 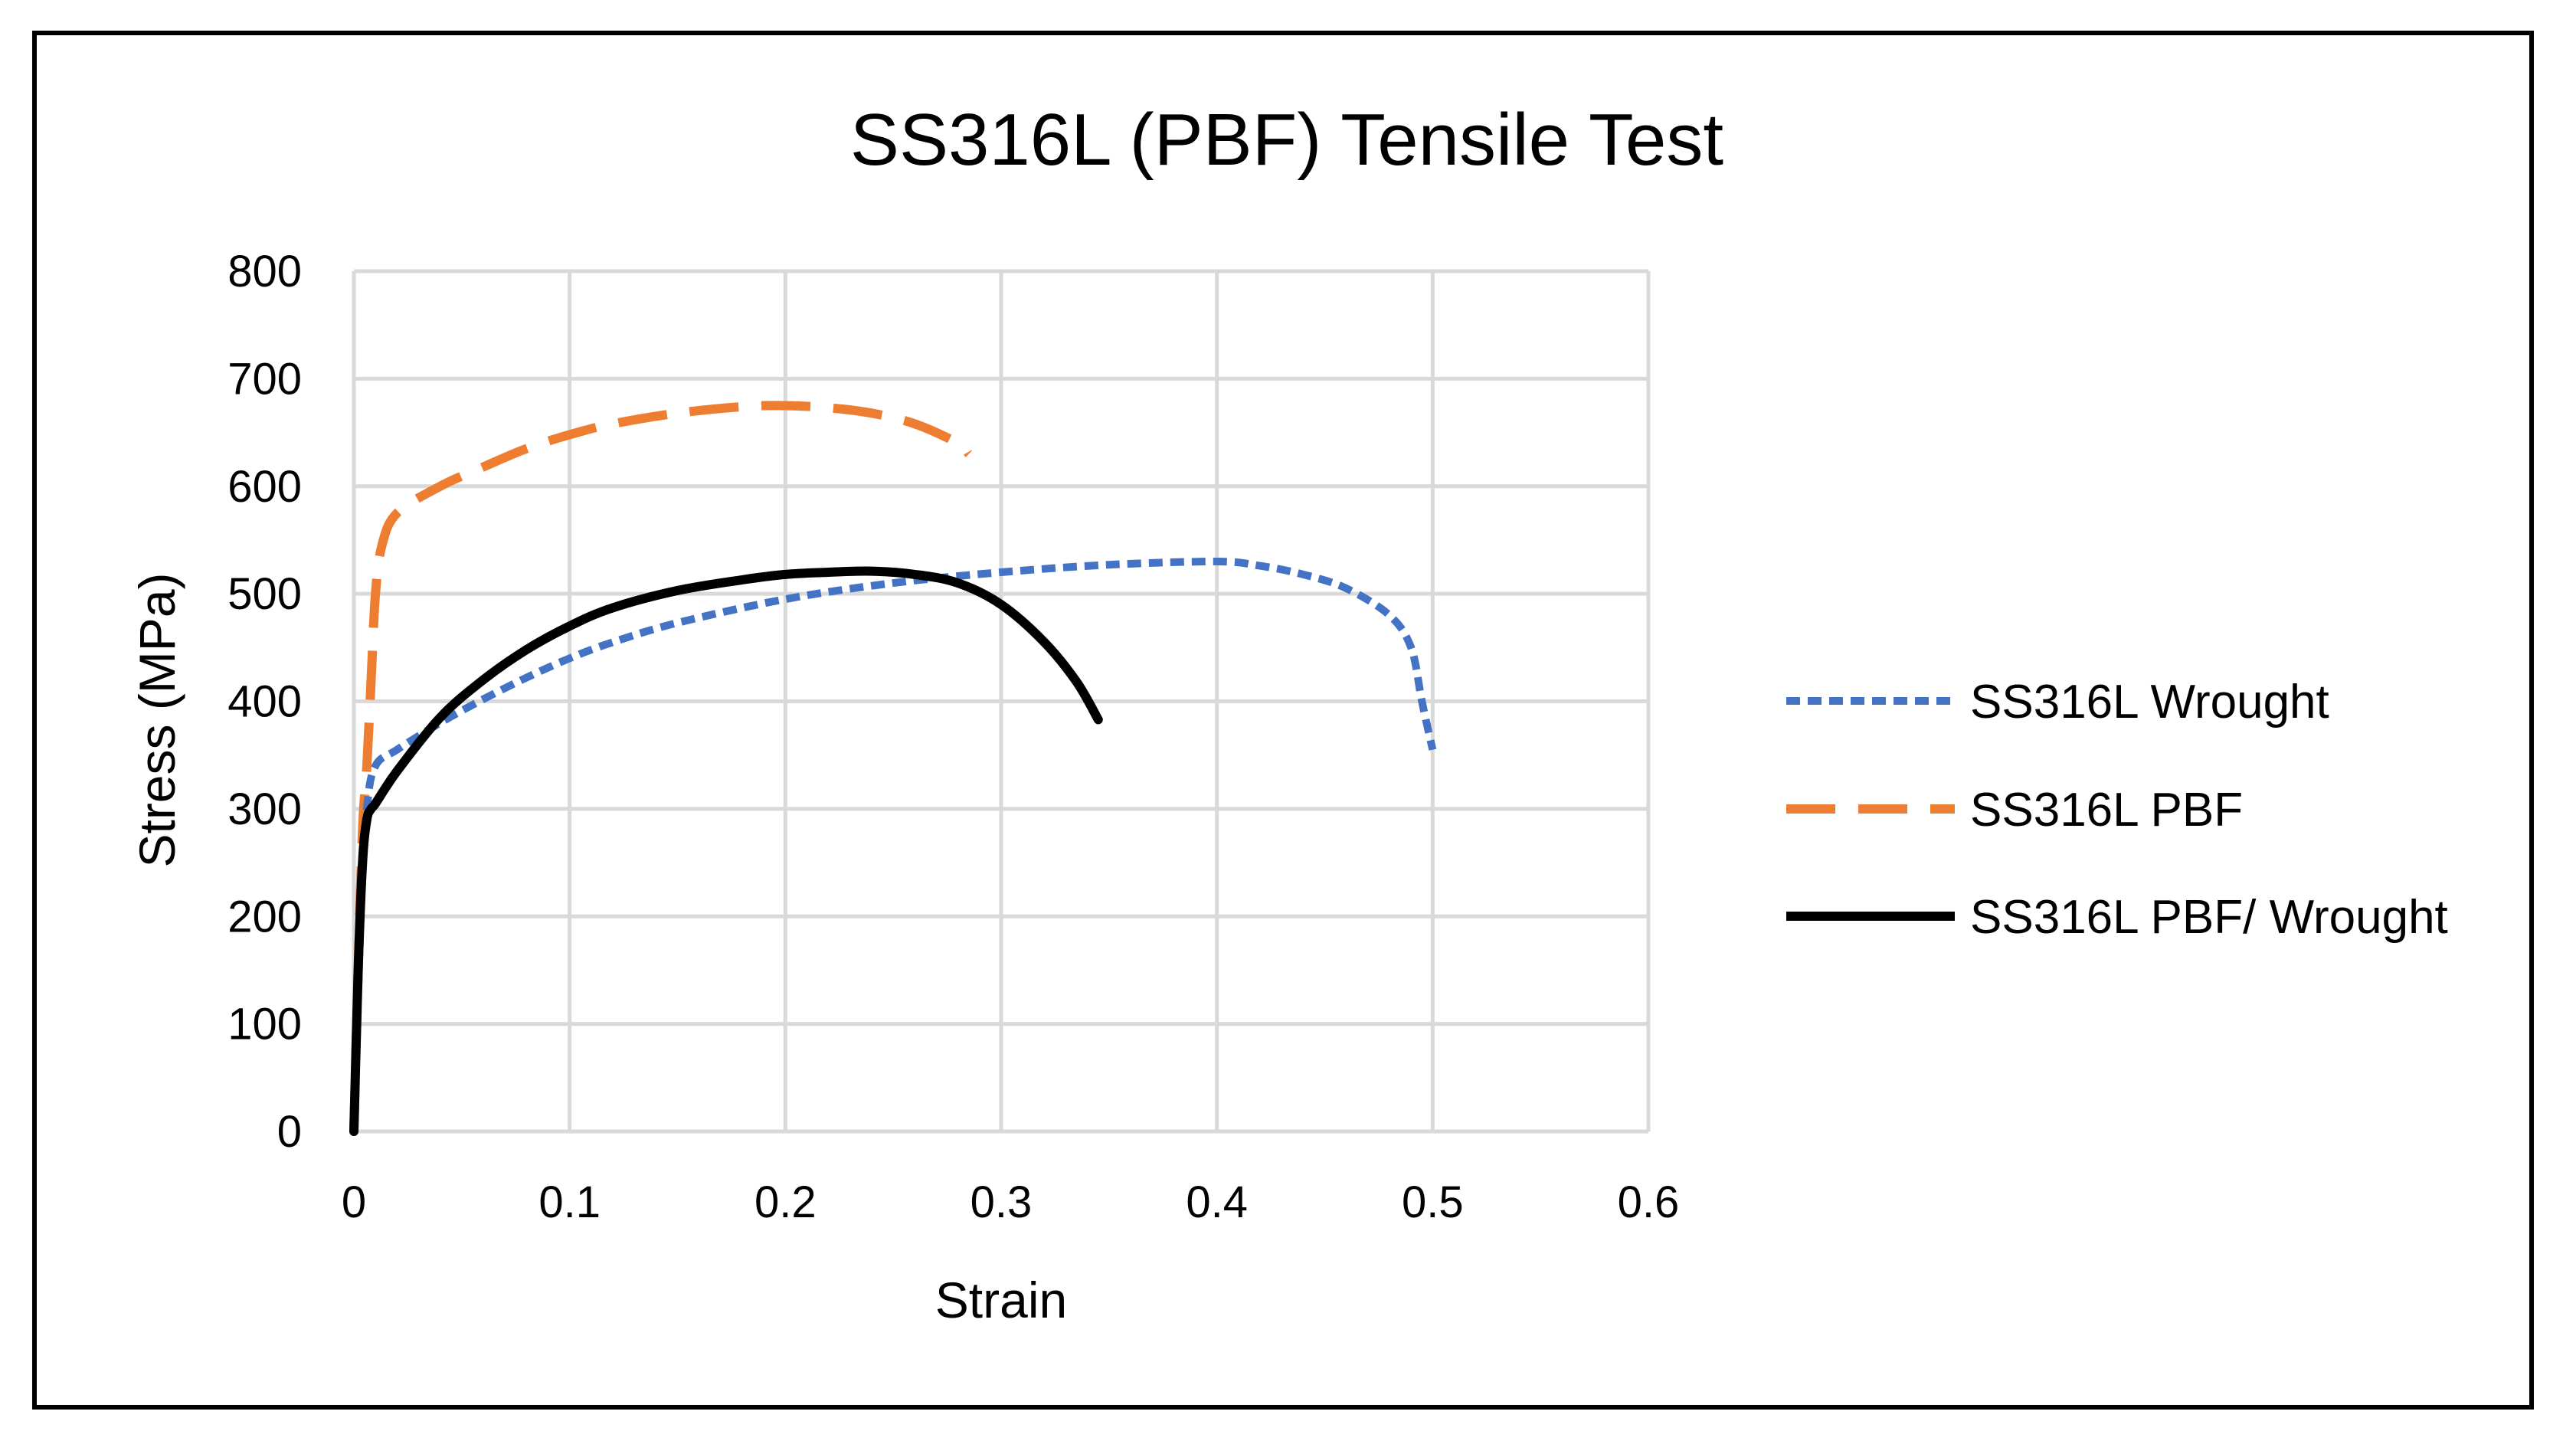 What do you see at coordinates (785, 1202) in the screenshot?
I see `x-tick-label: 0.2` at bounding box center [785, 1202].